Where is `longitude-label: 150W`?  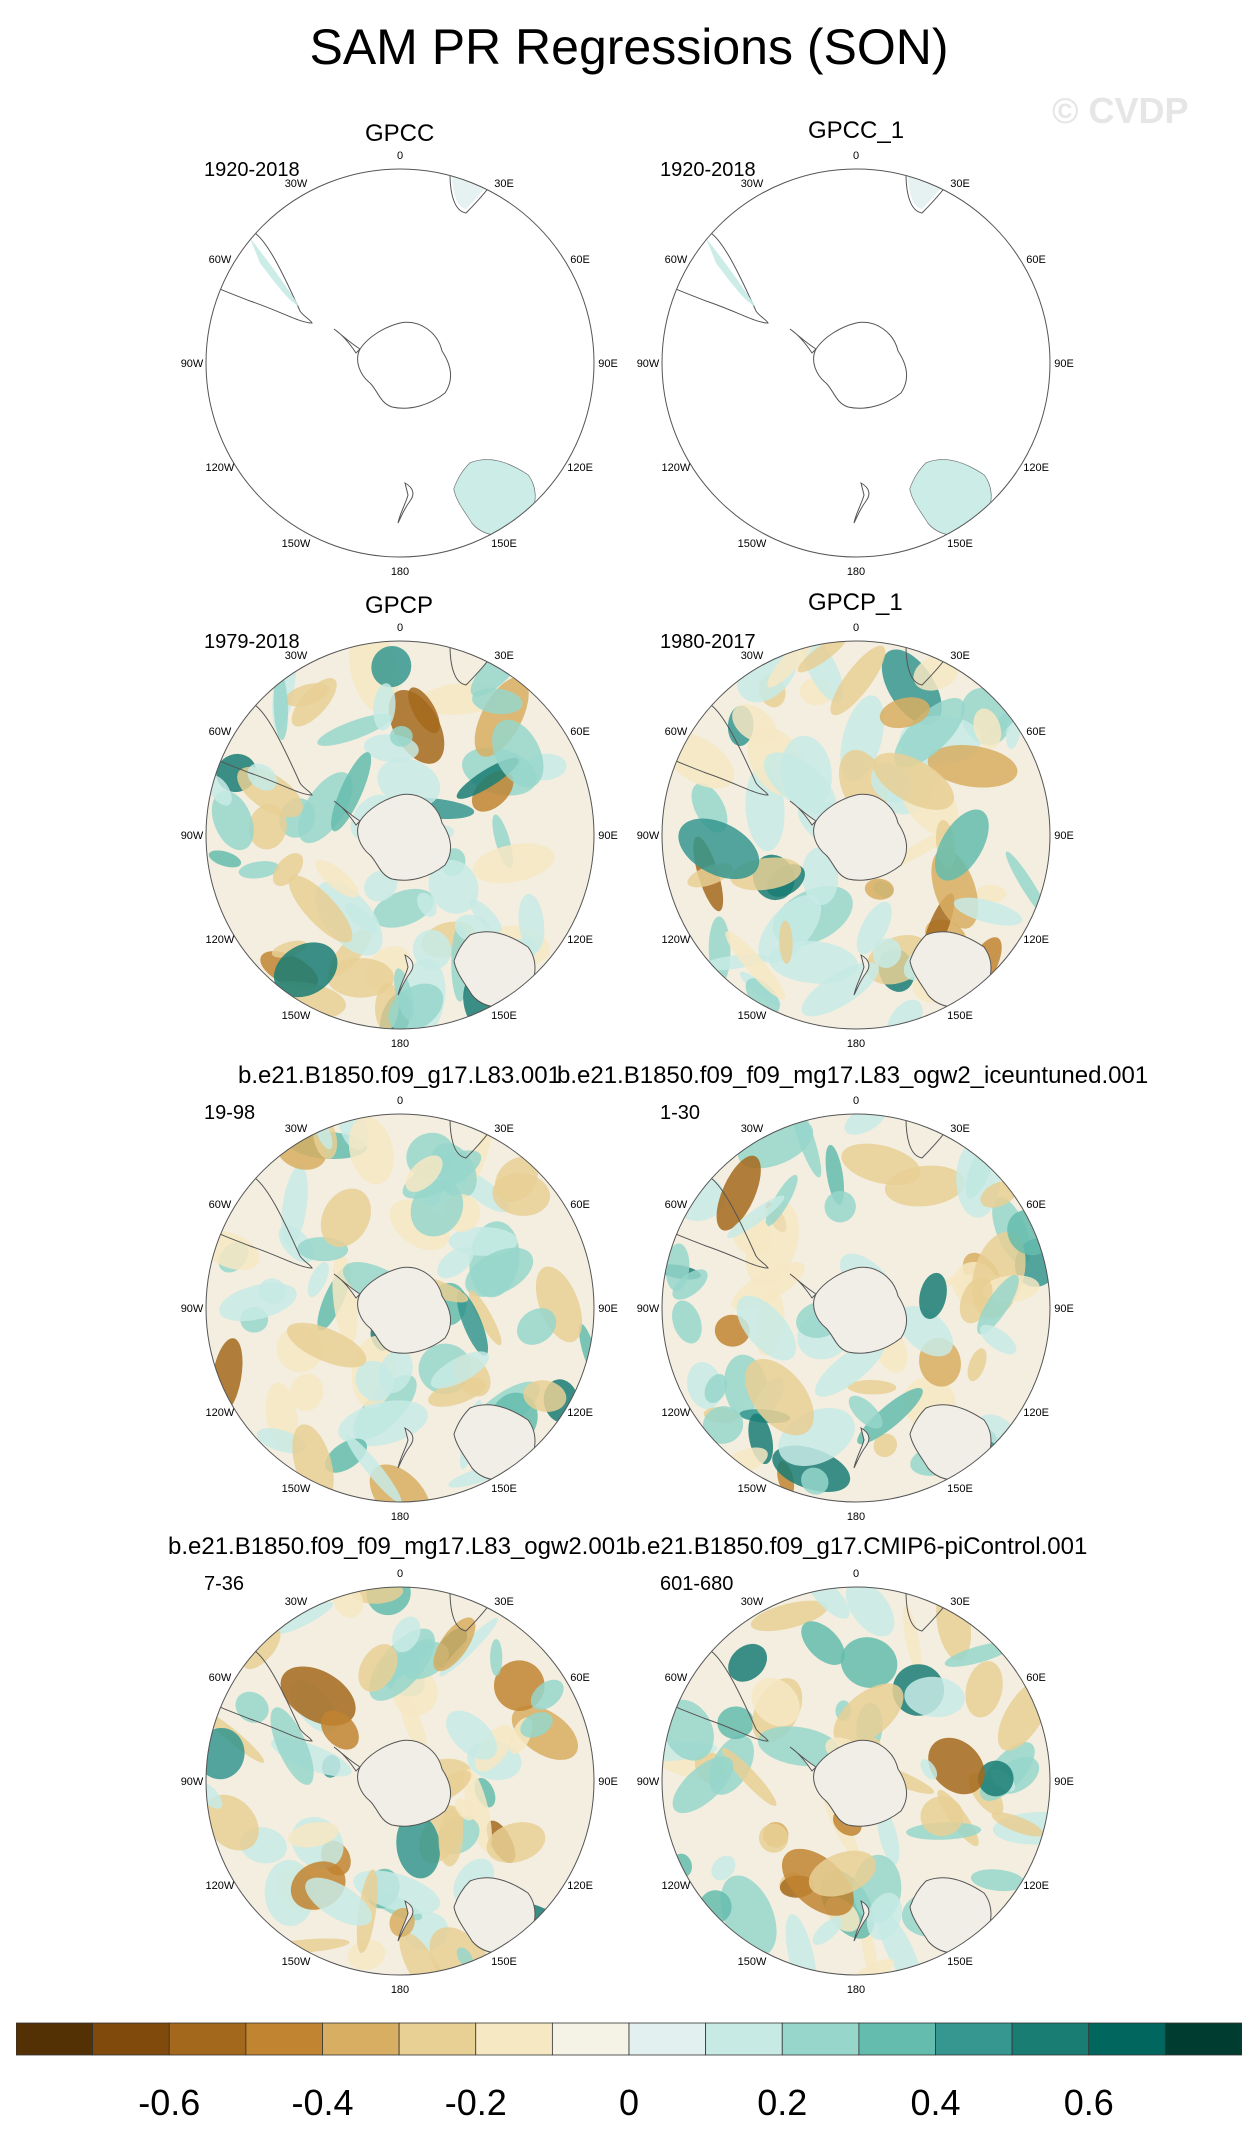 longitude-label: 150W is located at coordinates (752, 544).